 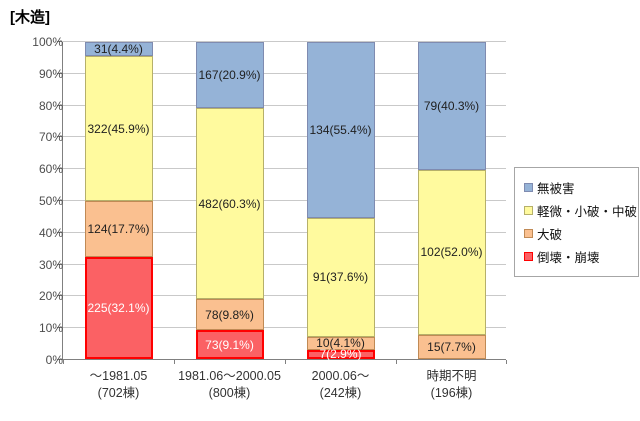 What do you see at coordinates (340, 130) in the screenshot?
I see `bar-segment: 134(55.4%)` at bounding box center [340, 130].